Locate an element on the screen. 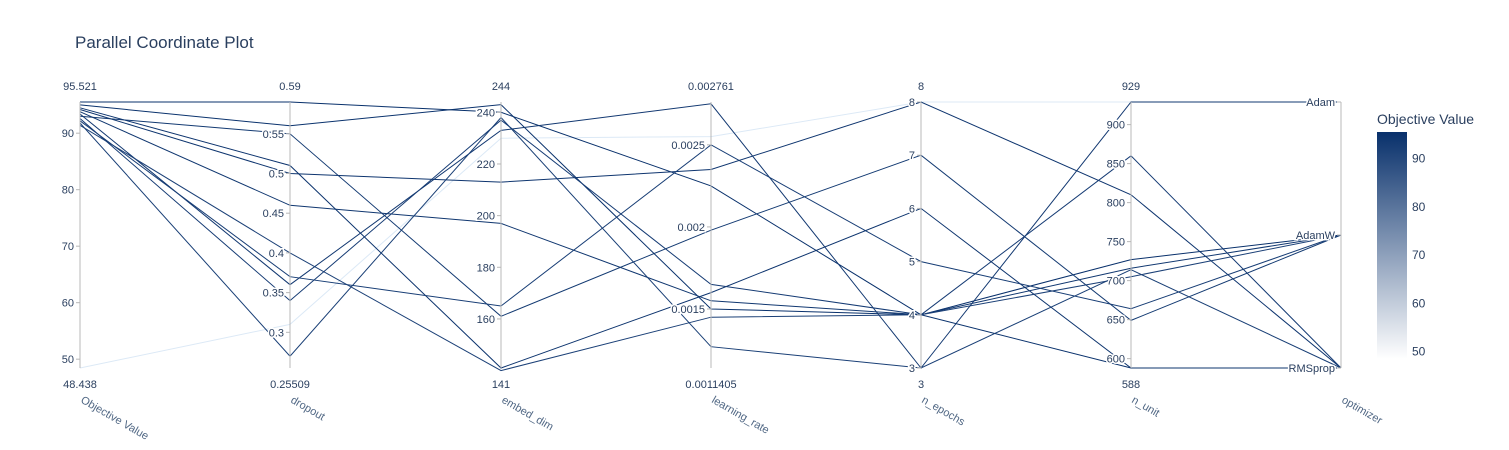  axis-n-epochs: 3 4 5 6 7 88 3 n_epochs is located at coordinates (937, 255).